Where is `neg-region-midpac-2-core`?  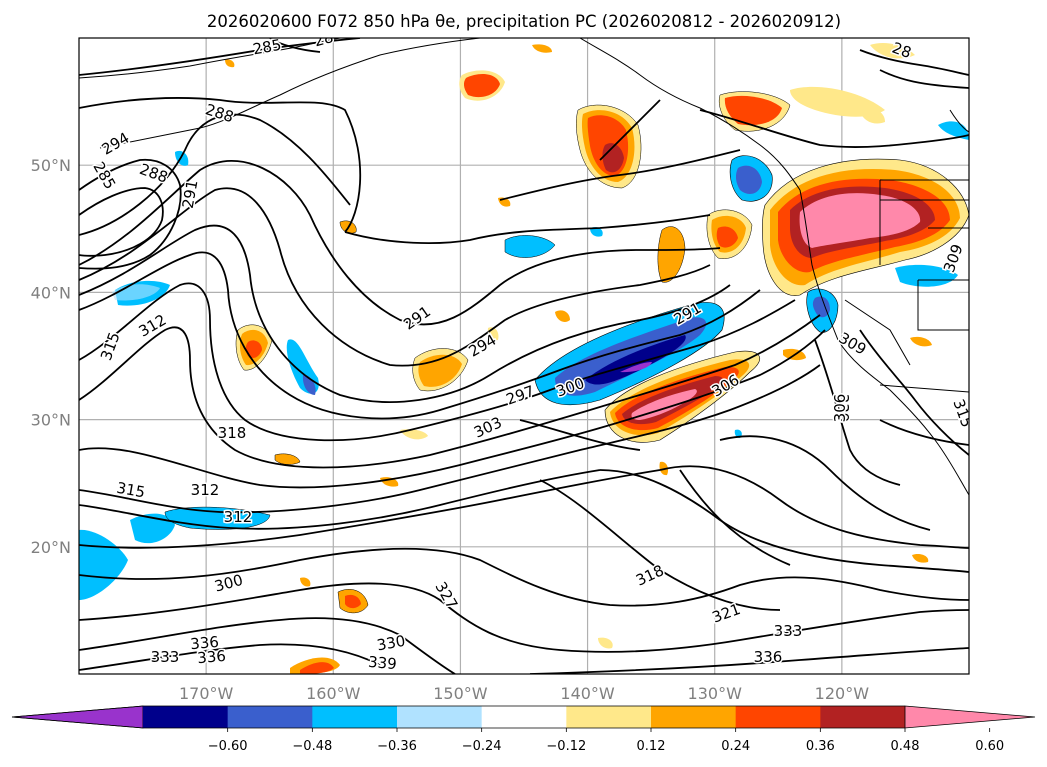 neg-region-midpac-2-core is located at coordinates (309, 384).